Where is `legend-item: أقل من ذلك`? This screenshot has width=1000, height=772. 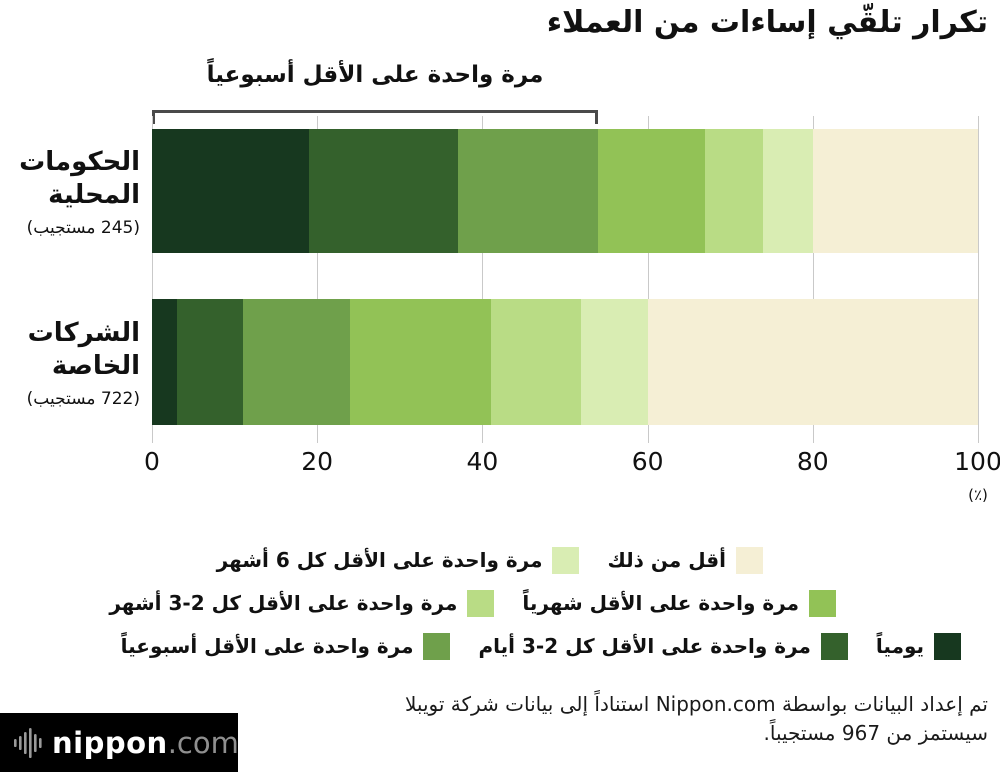 legend-item: أقل من ذلك is located at coordinates (685, 560).